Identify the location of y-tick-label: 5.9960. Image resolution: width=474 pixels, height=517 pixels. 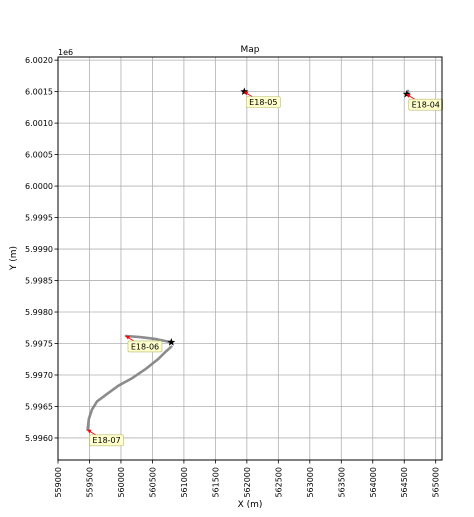
(39, 438).